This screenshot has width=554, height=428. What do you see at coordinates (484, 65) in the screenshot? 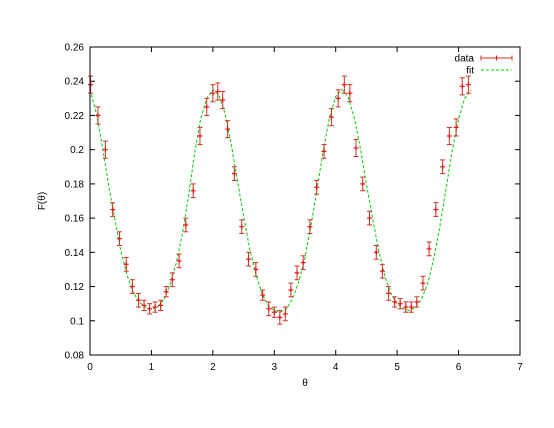
I see `legend: data fit` at bounding box center [484, 65].